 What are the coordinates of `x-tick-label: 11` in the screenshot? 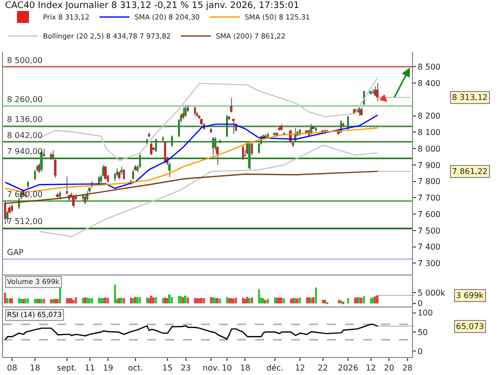 It's located at (89, 368).